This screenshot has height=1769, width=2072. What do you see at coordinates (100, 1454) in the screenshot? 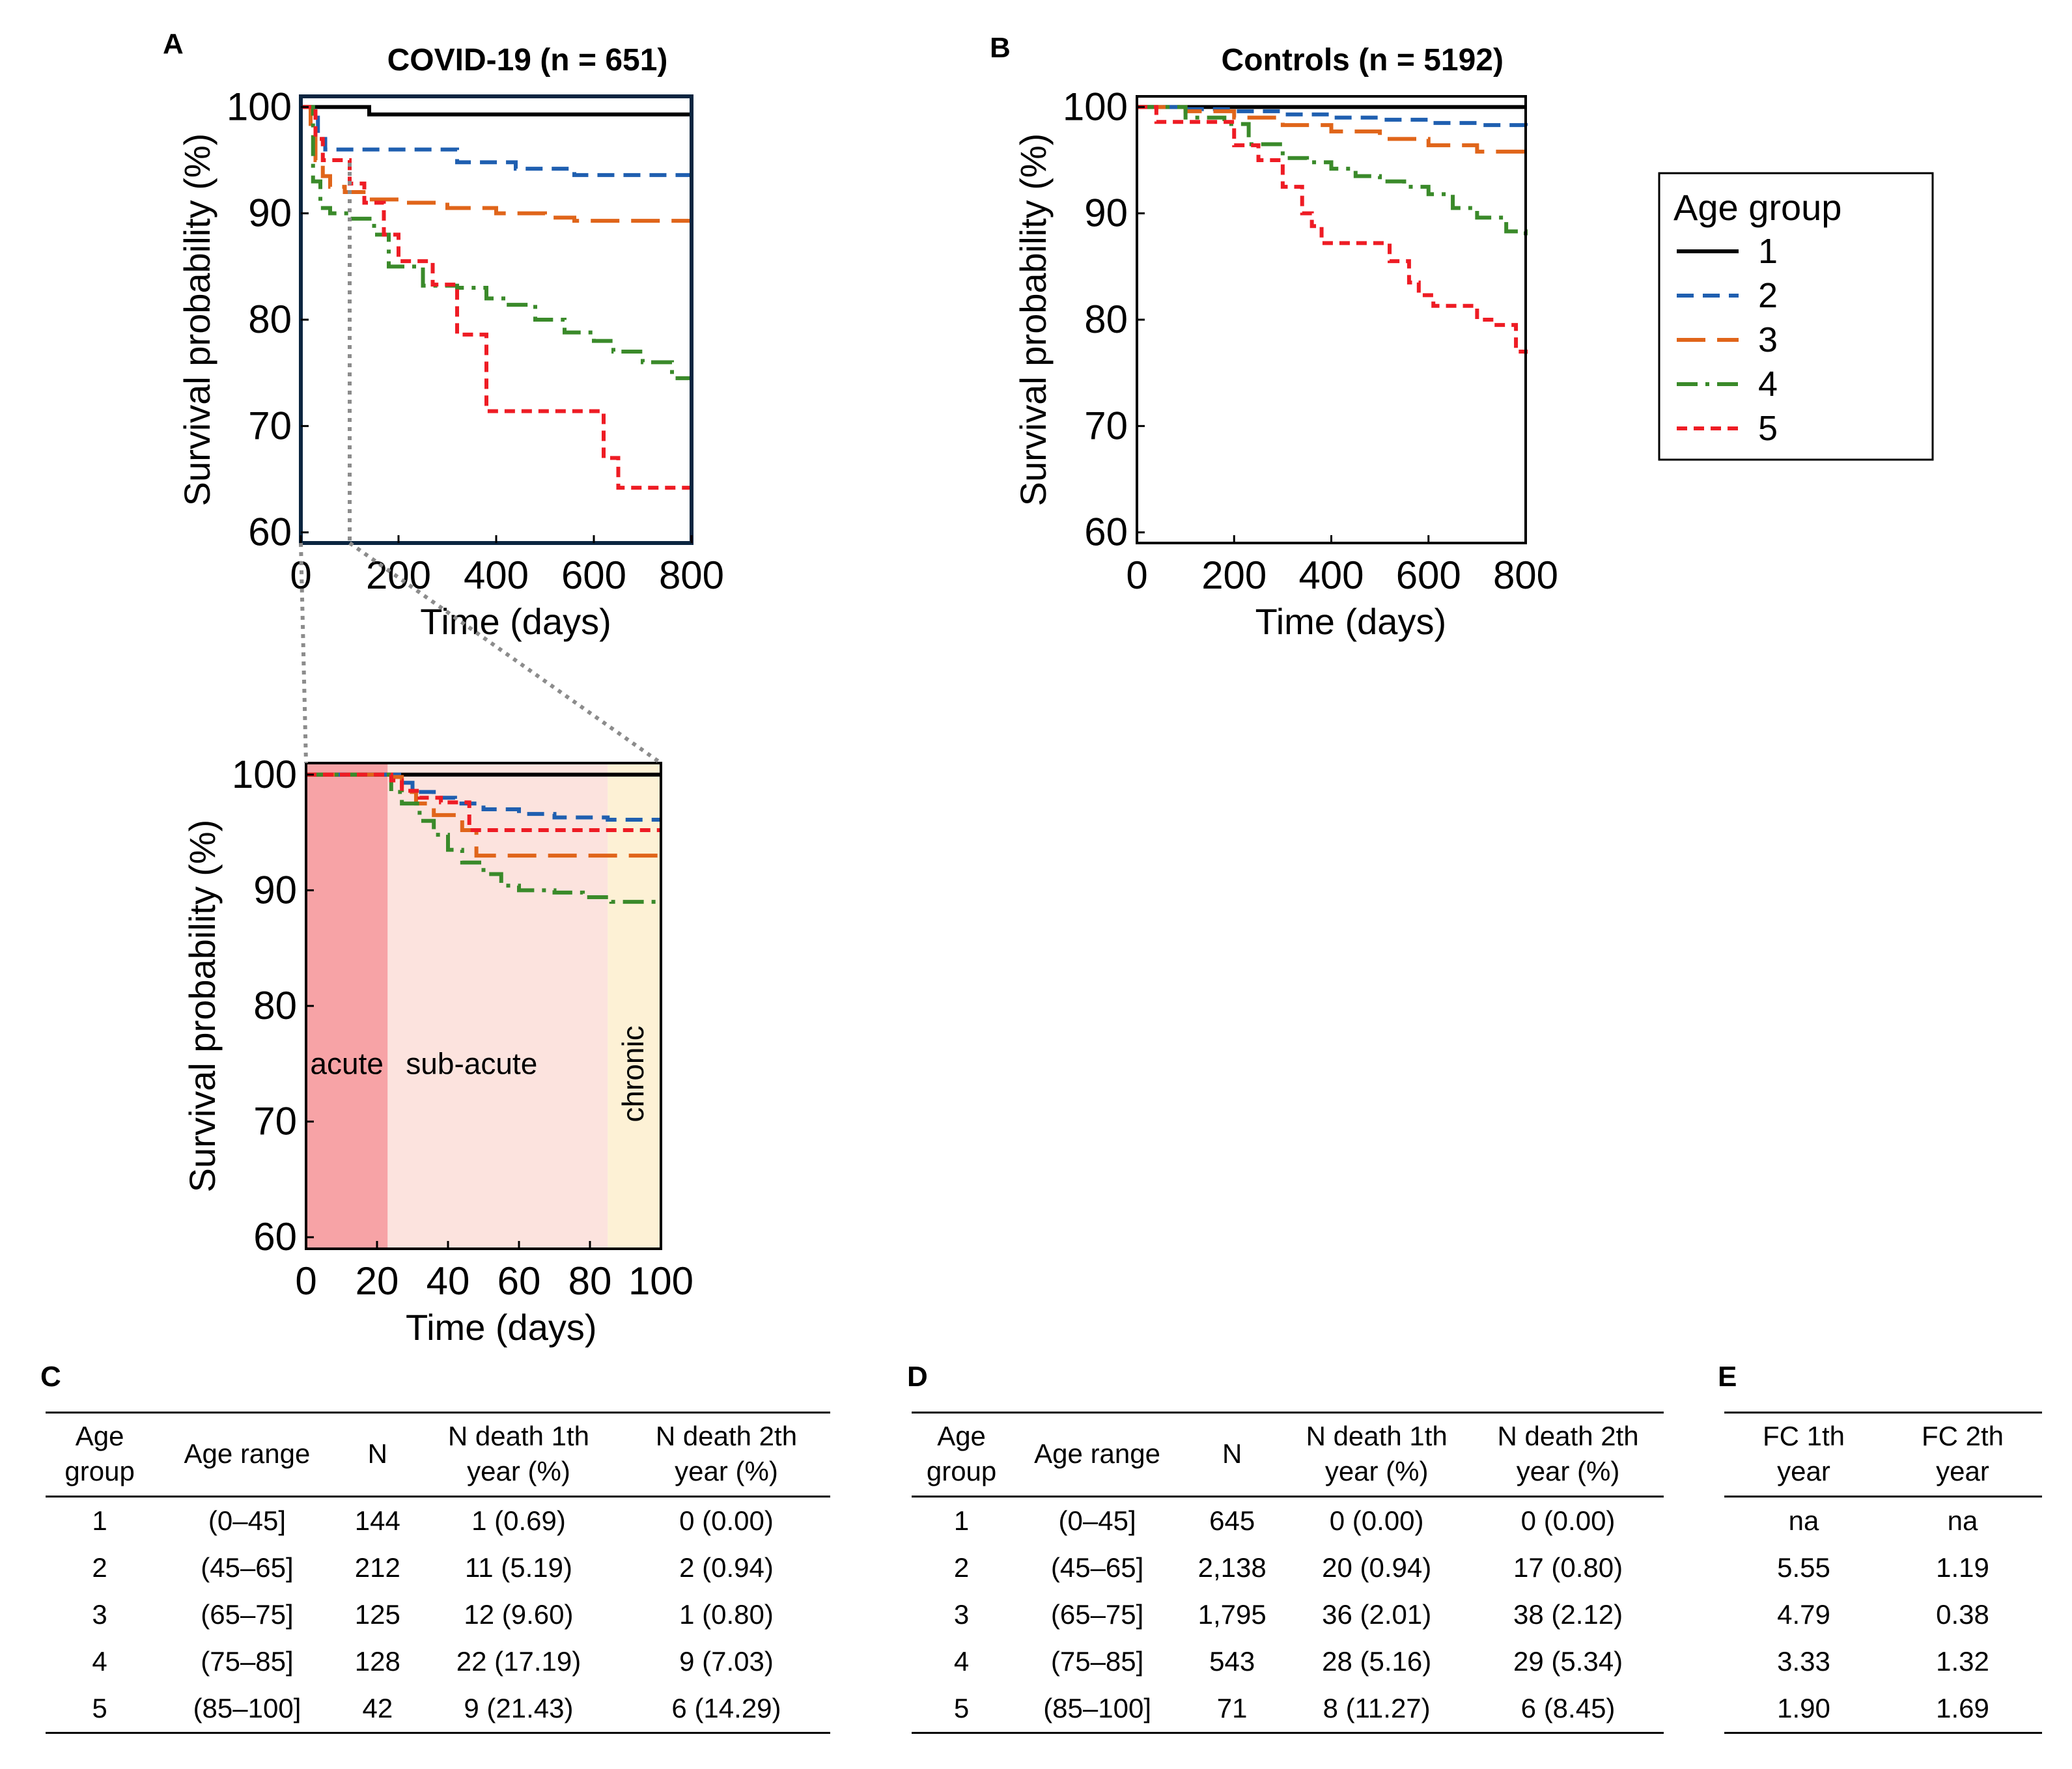
I see `table-c-header-cell: Age group` at bounding box center [100, 1454].